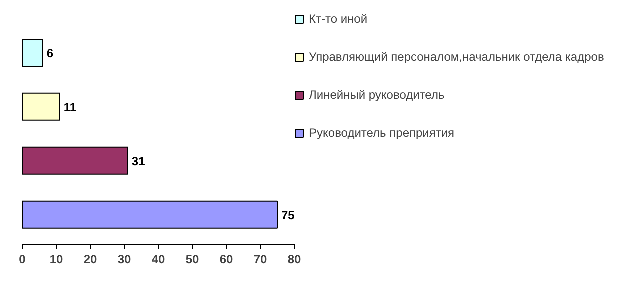 The width and height of the screenshot is (624, 294). What do you see at coordinates (338, 19) in the screenshot?
I see `legend-label: Кт-то иной` at bounding box center [338, 19].